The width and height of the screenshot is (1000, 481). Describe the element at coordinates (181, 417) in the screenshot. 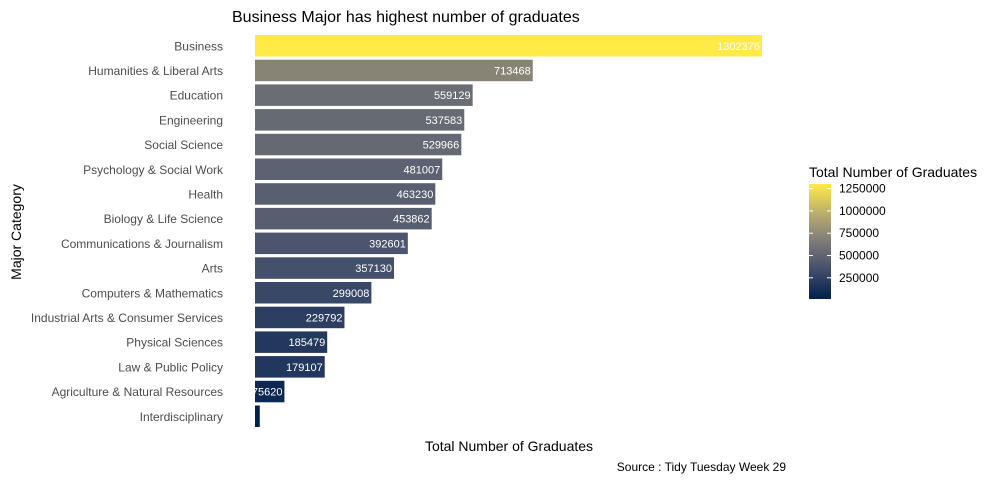

I see `category-tick-label: Interdisciplinary` at that location.